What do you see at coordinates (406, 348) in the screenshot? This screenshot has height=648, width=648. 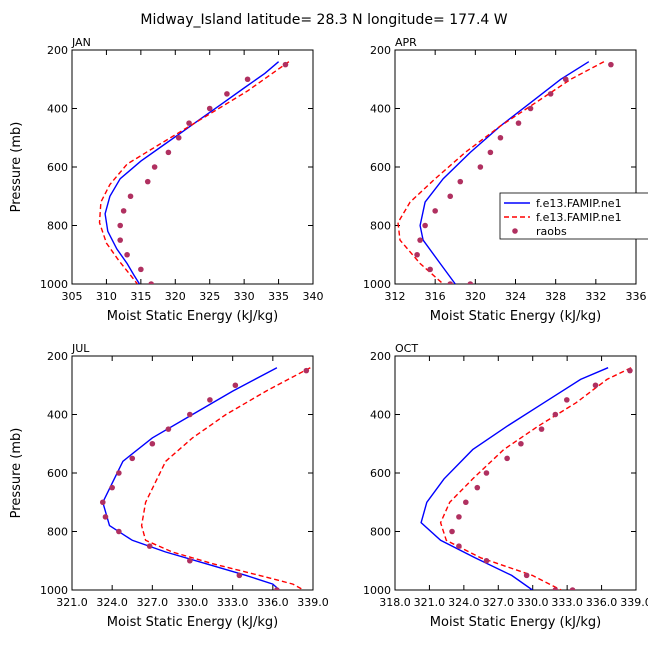 I see `panel-label: OCT` at bounding box center [406, 348].